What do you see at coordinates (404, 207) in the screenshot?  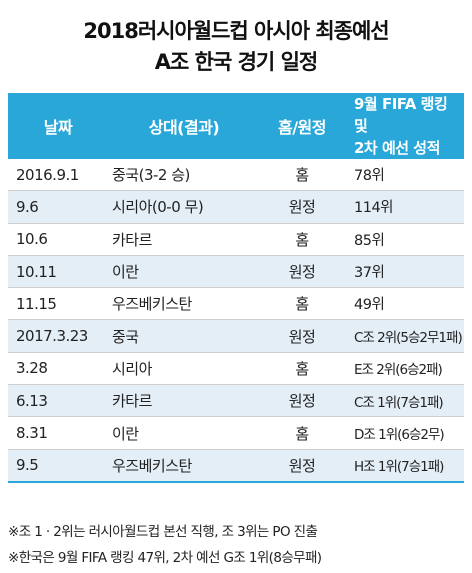 I see `cell-ranking: 114위` at bounding box center [404, 207].